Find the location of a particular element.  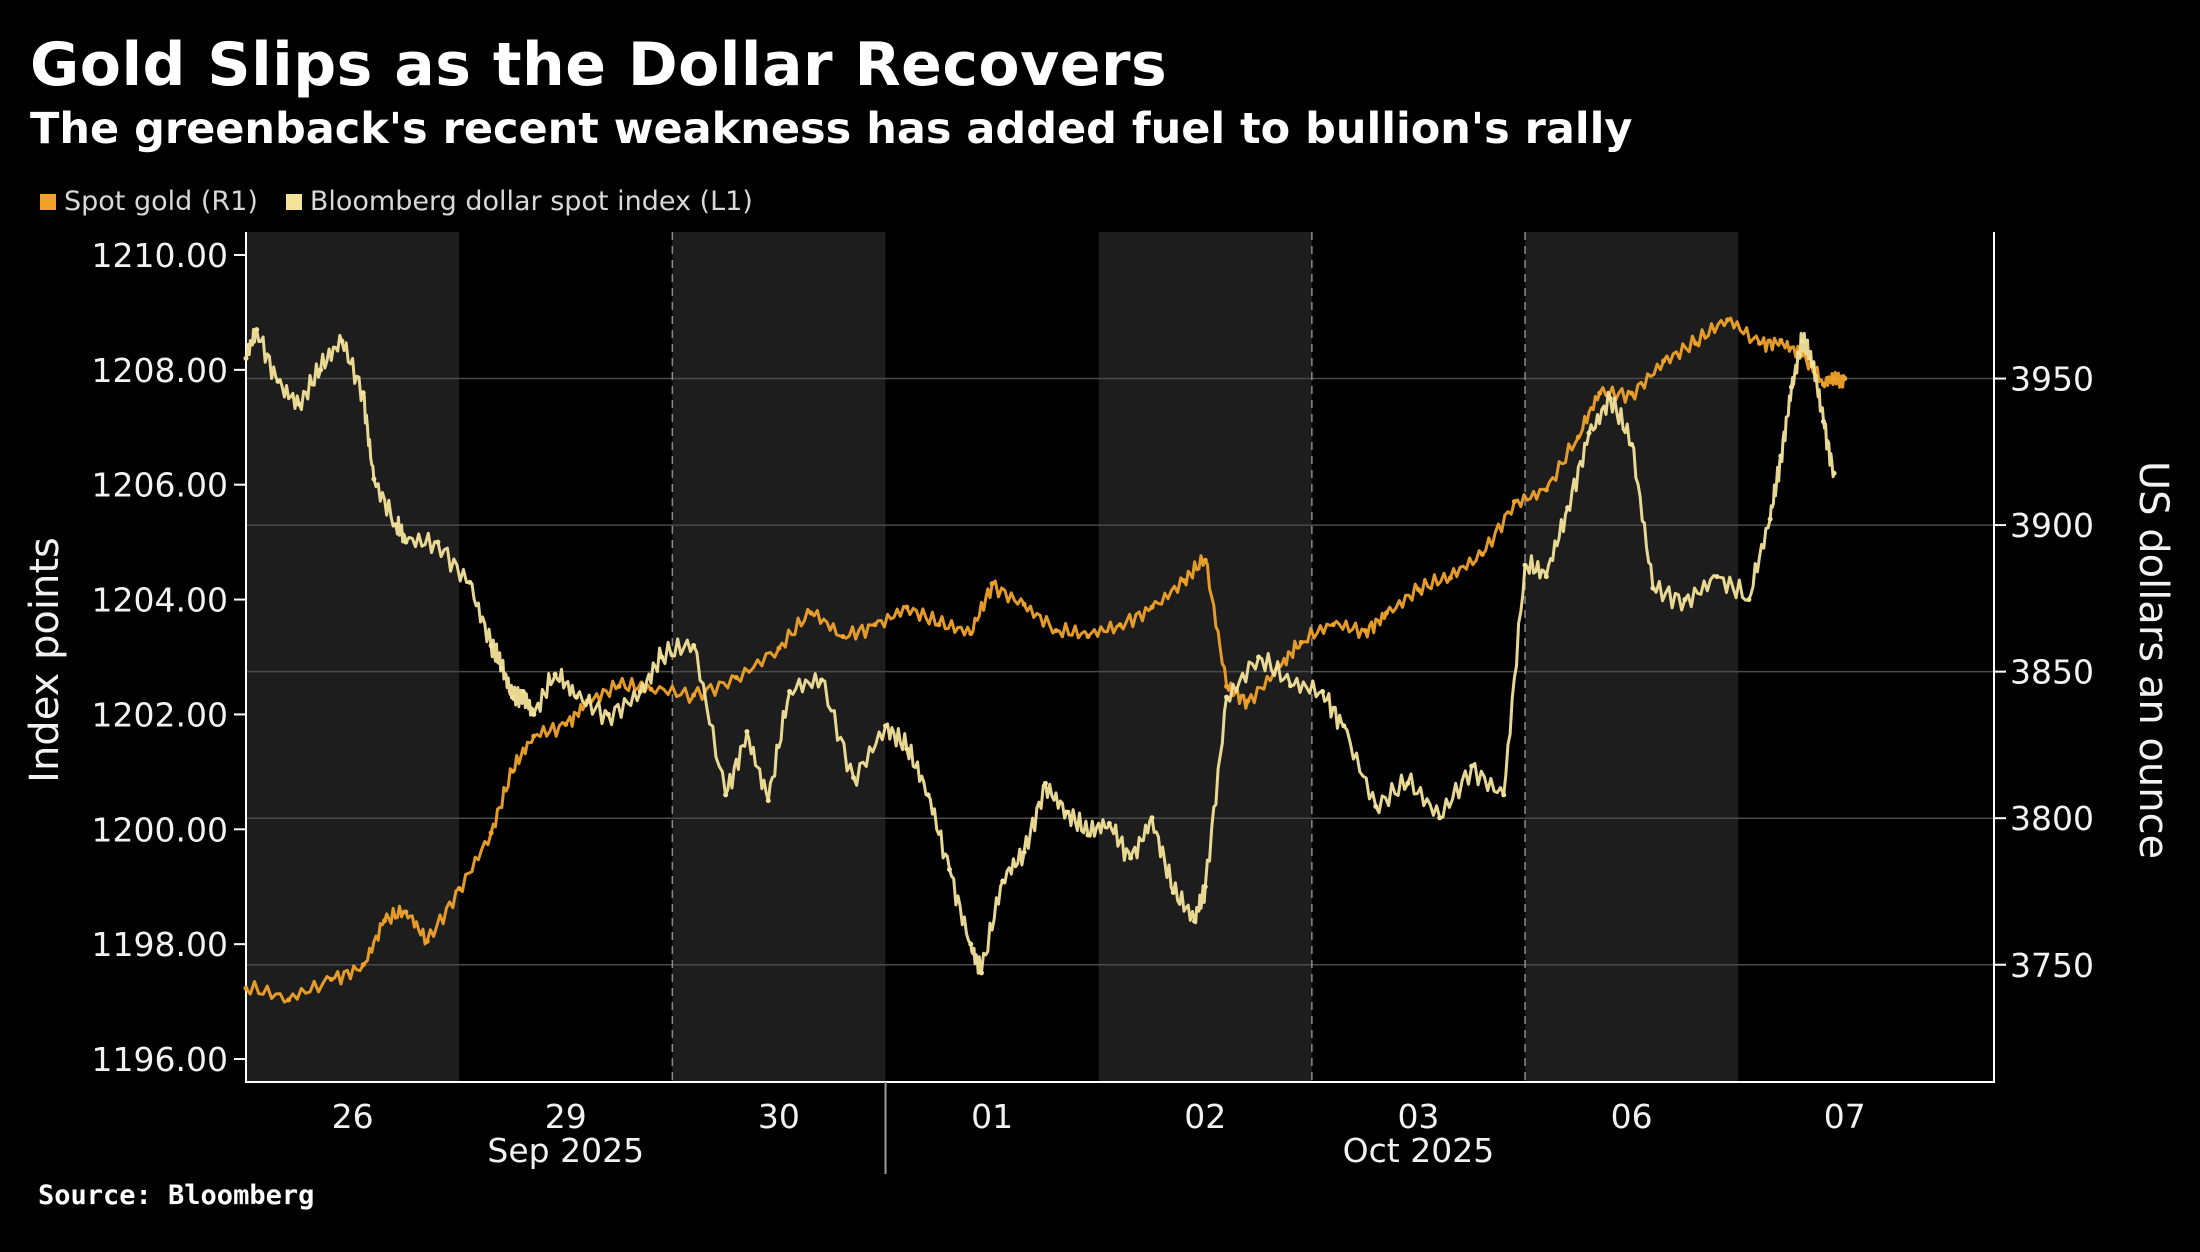

source-note: Source: Bloomberg is located at coordinates (176, 1195).